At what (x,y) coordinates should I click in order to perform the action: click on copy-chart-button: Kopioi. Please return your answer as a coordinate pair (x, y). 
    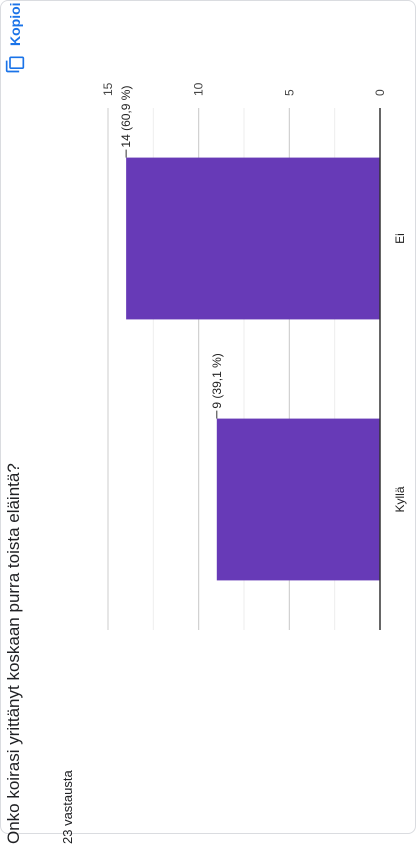
    Looking at the image, I should click on (15, 38).